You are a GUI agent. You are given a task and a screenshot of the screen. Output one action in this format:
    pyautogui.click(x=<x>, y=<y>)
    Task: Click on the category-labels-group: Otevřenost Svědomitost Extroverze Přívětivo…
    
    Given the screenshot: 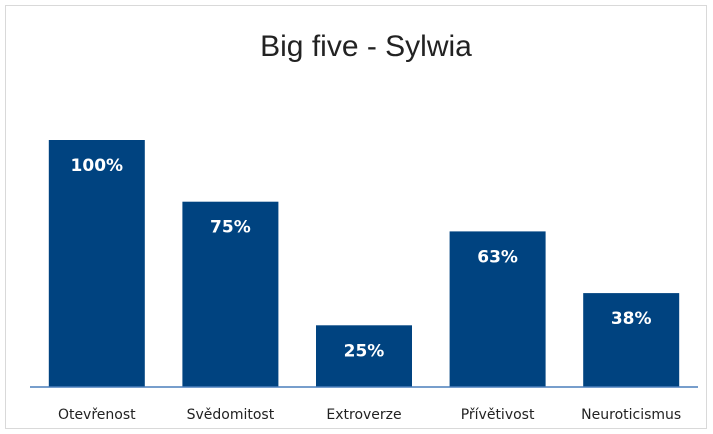 What is the action you would take?
    pyautogui.click(x=369, y=415)
    